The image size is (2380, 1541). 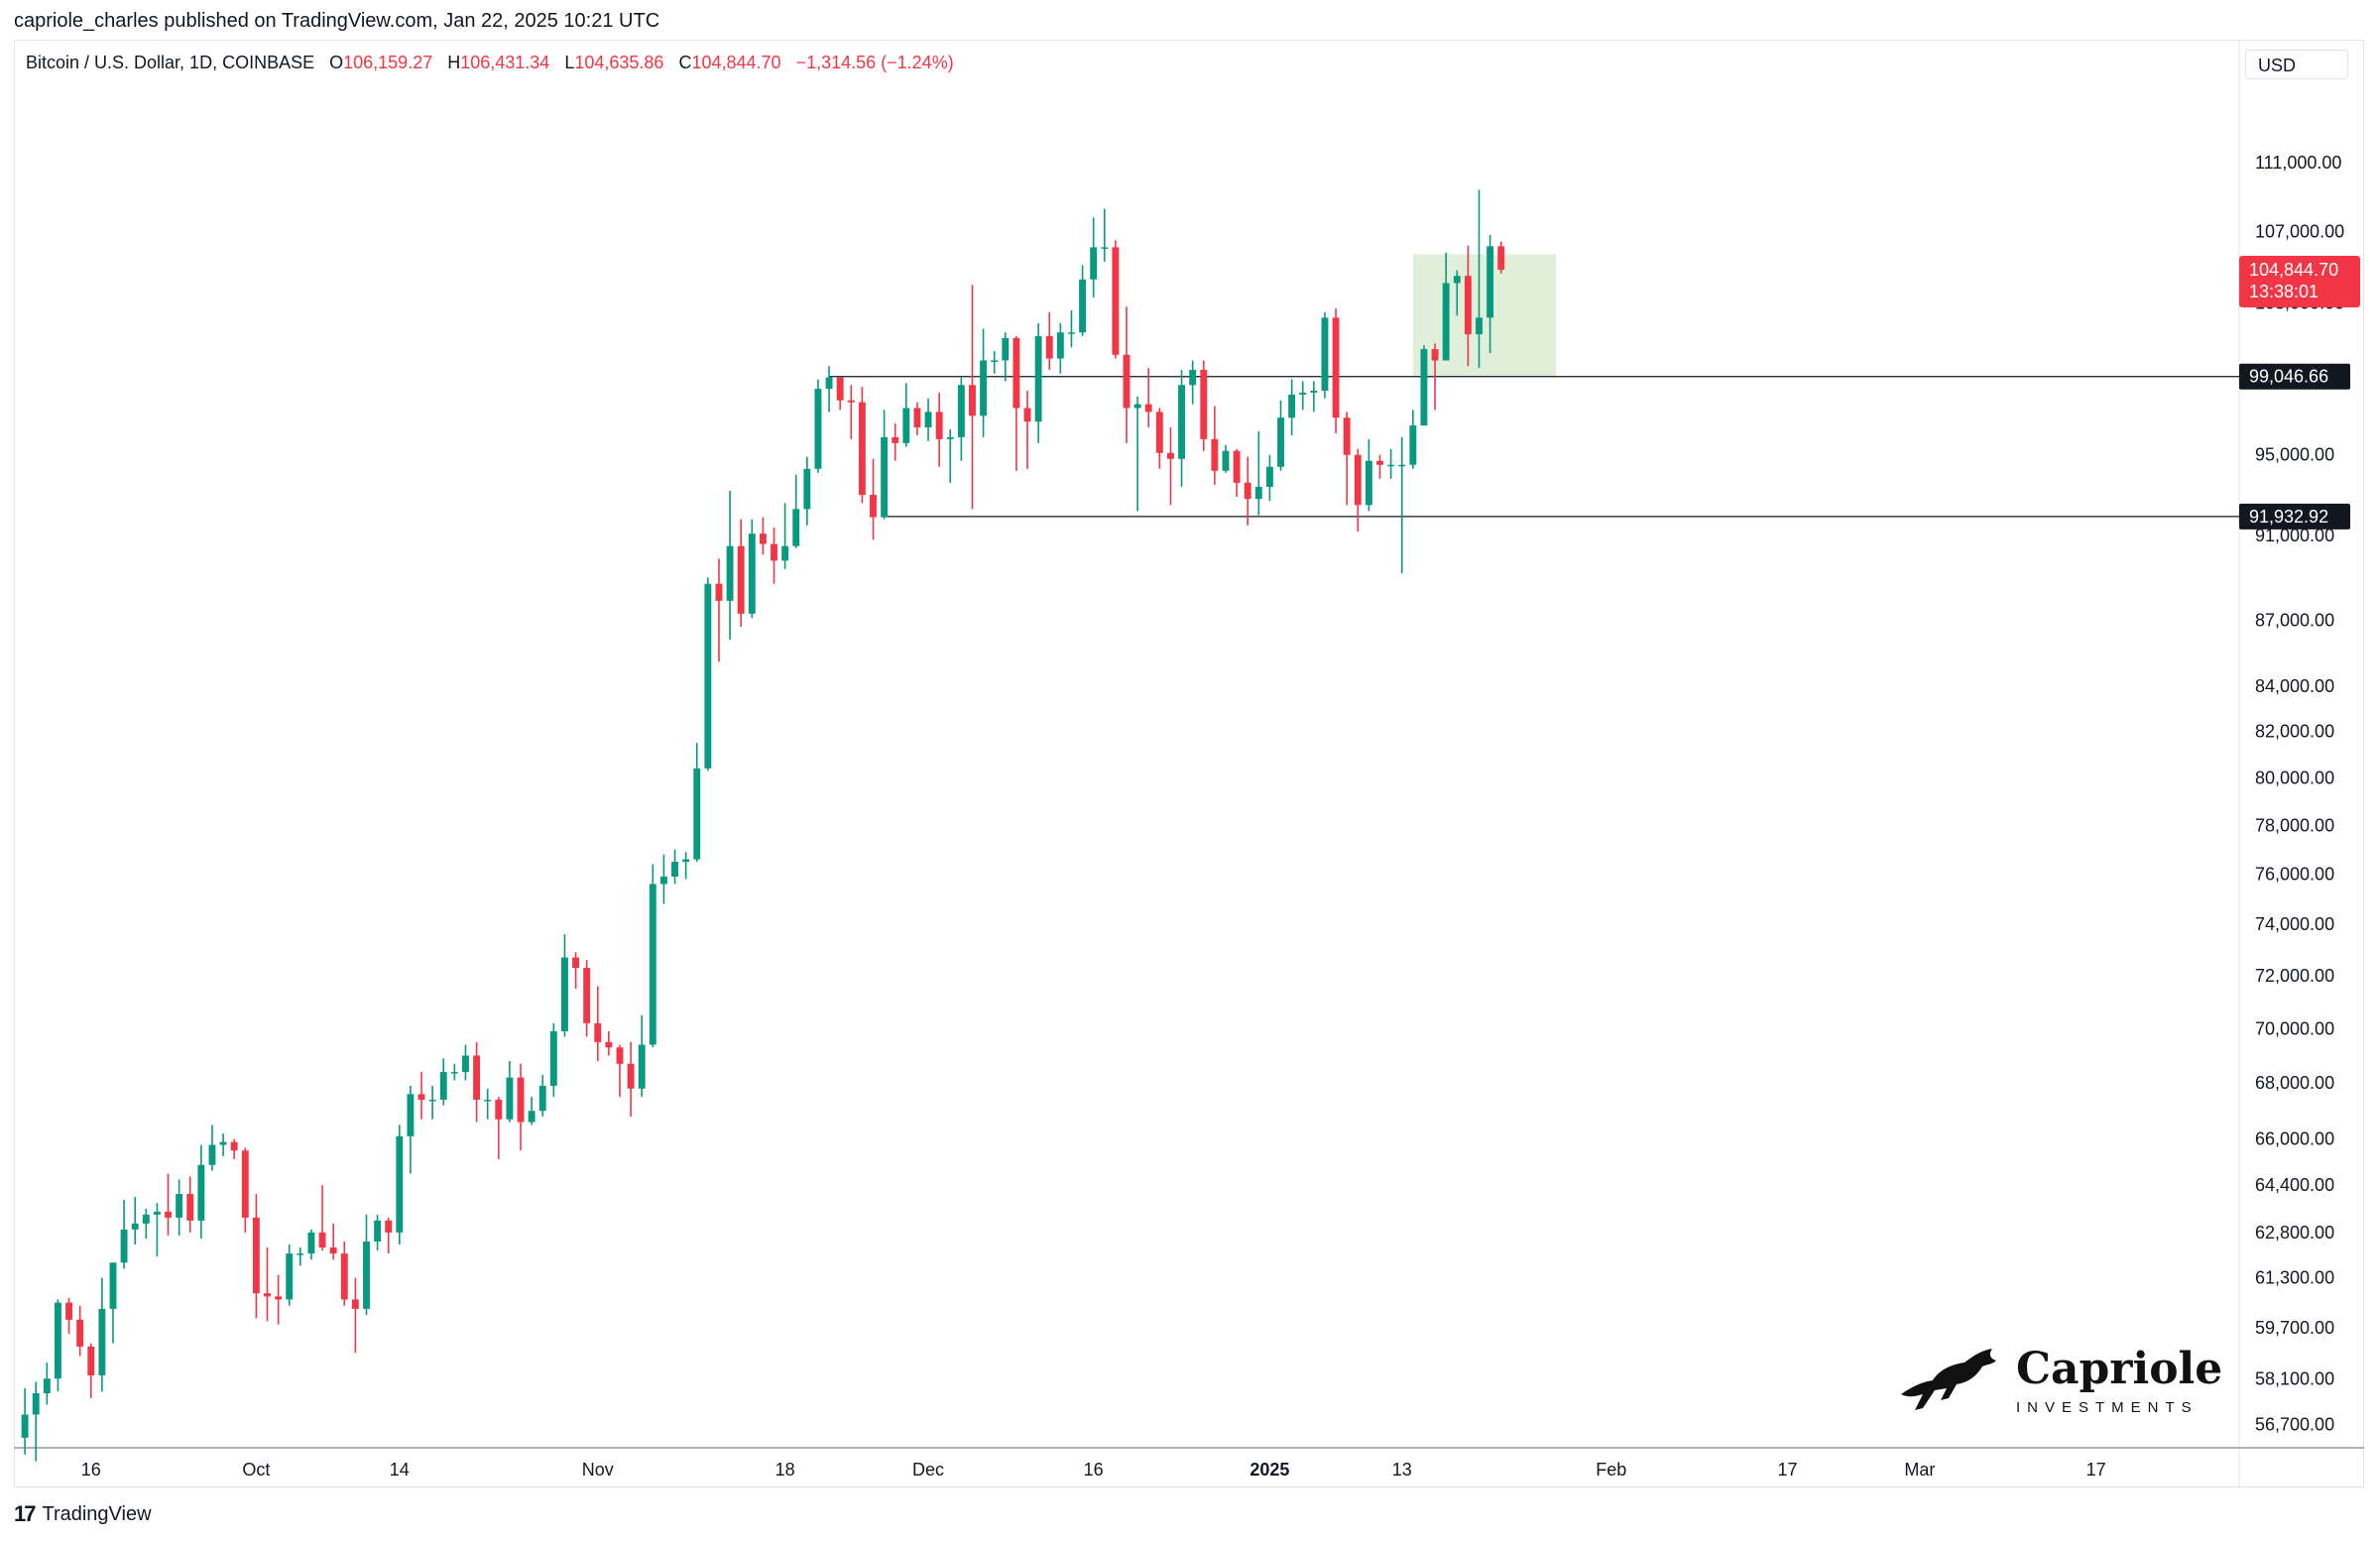 I want to click on currency-selector: USD, so click(x=2296, y=64).